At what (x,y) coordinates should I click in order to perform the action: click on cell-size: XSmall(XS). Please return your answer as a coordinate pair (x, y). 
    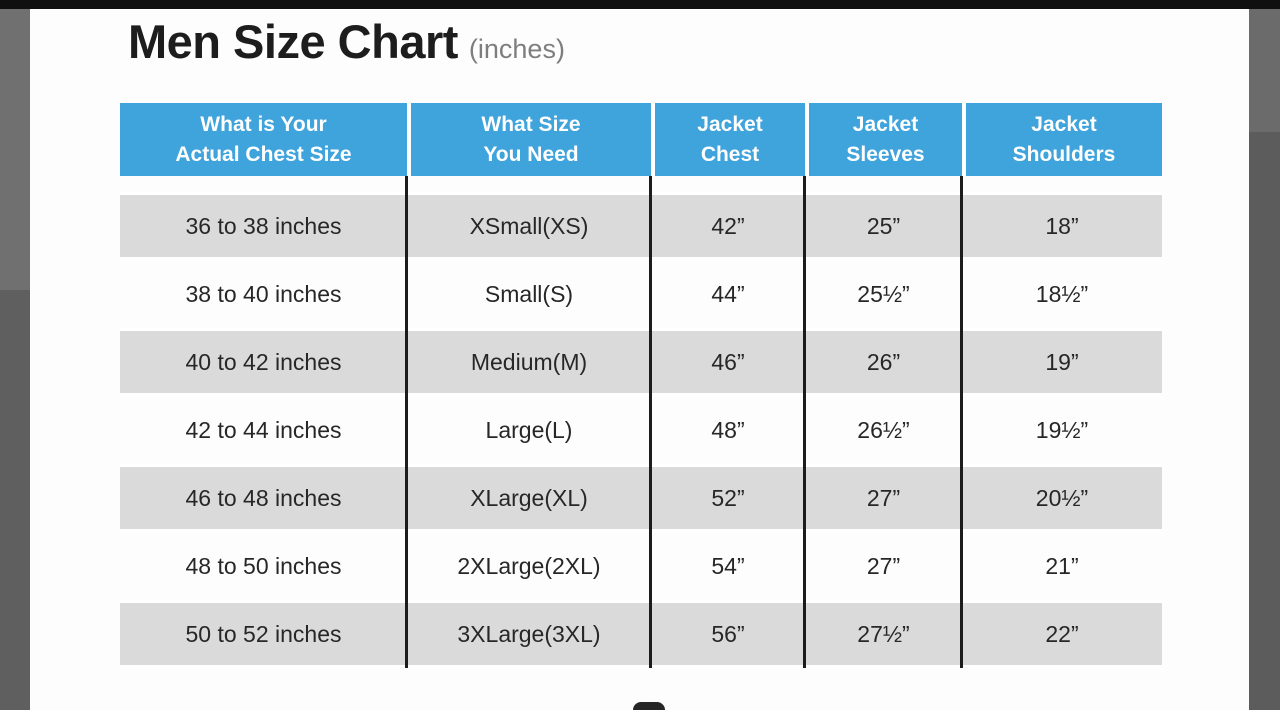
    Looking at the image, I should click on (529, 225).